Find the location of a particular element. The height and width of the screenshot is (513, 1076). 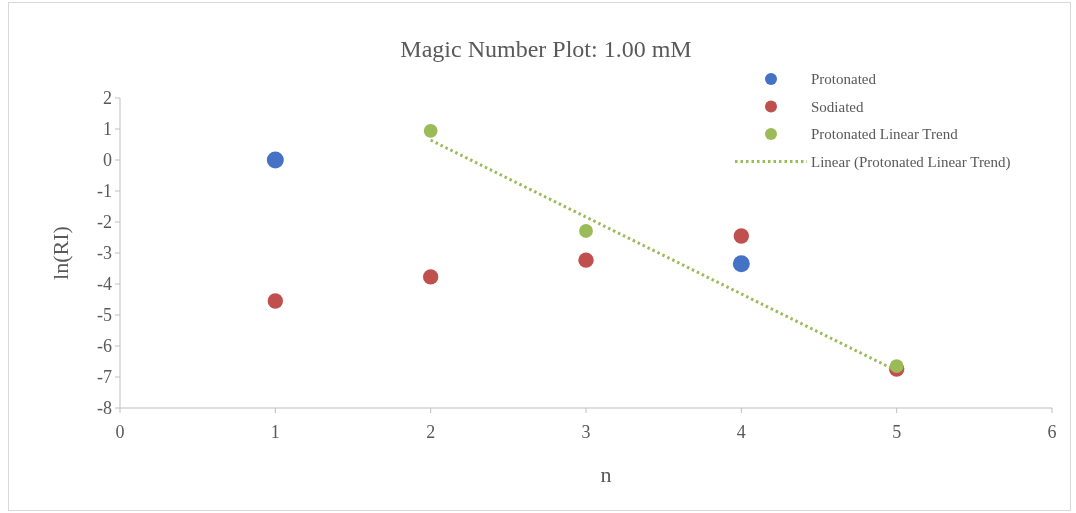

y-tick-label: -7 is located at coordinates (104, 377).